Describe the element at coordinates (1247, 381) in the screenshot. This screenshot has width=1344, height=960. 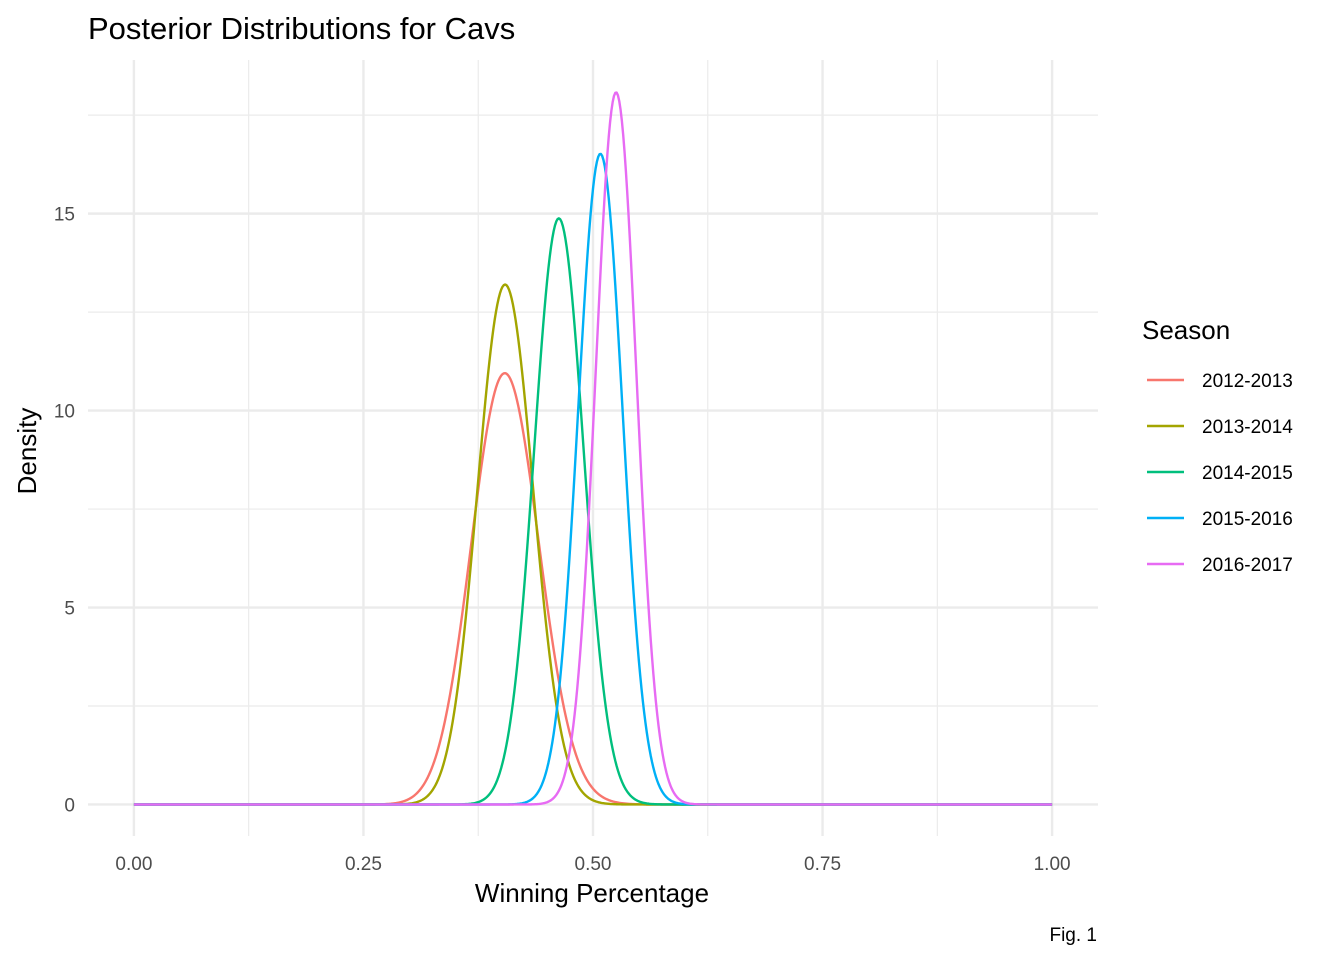
I see `legend-label: 2012-2013` at that location.